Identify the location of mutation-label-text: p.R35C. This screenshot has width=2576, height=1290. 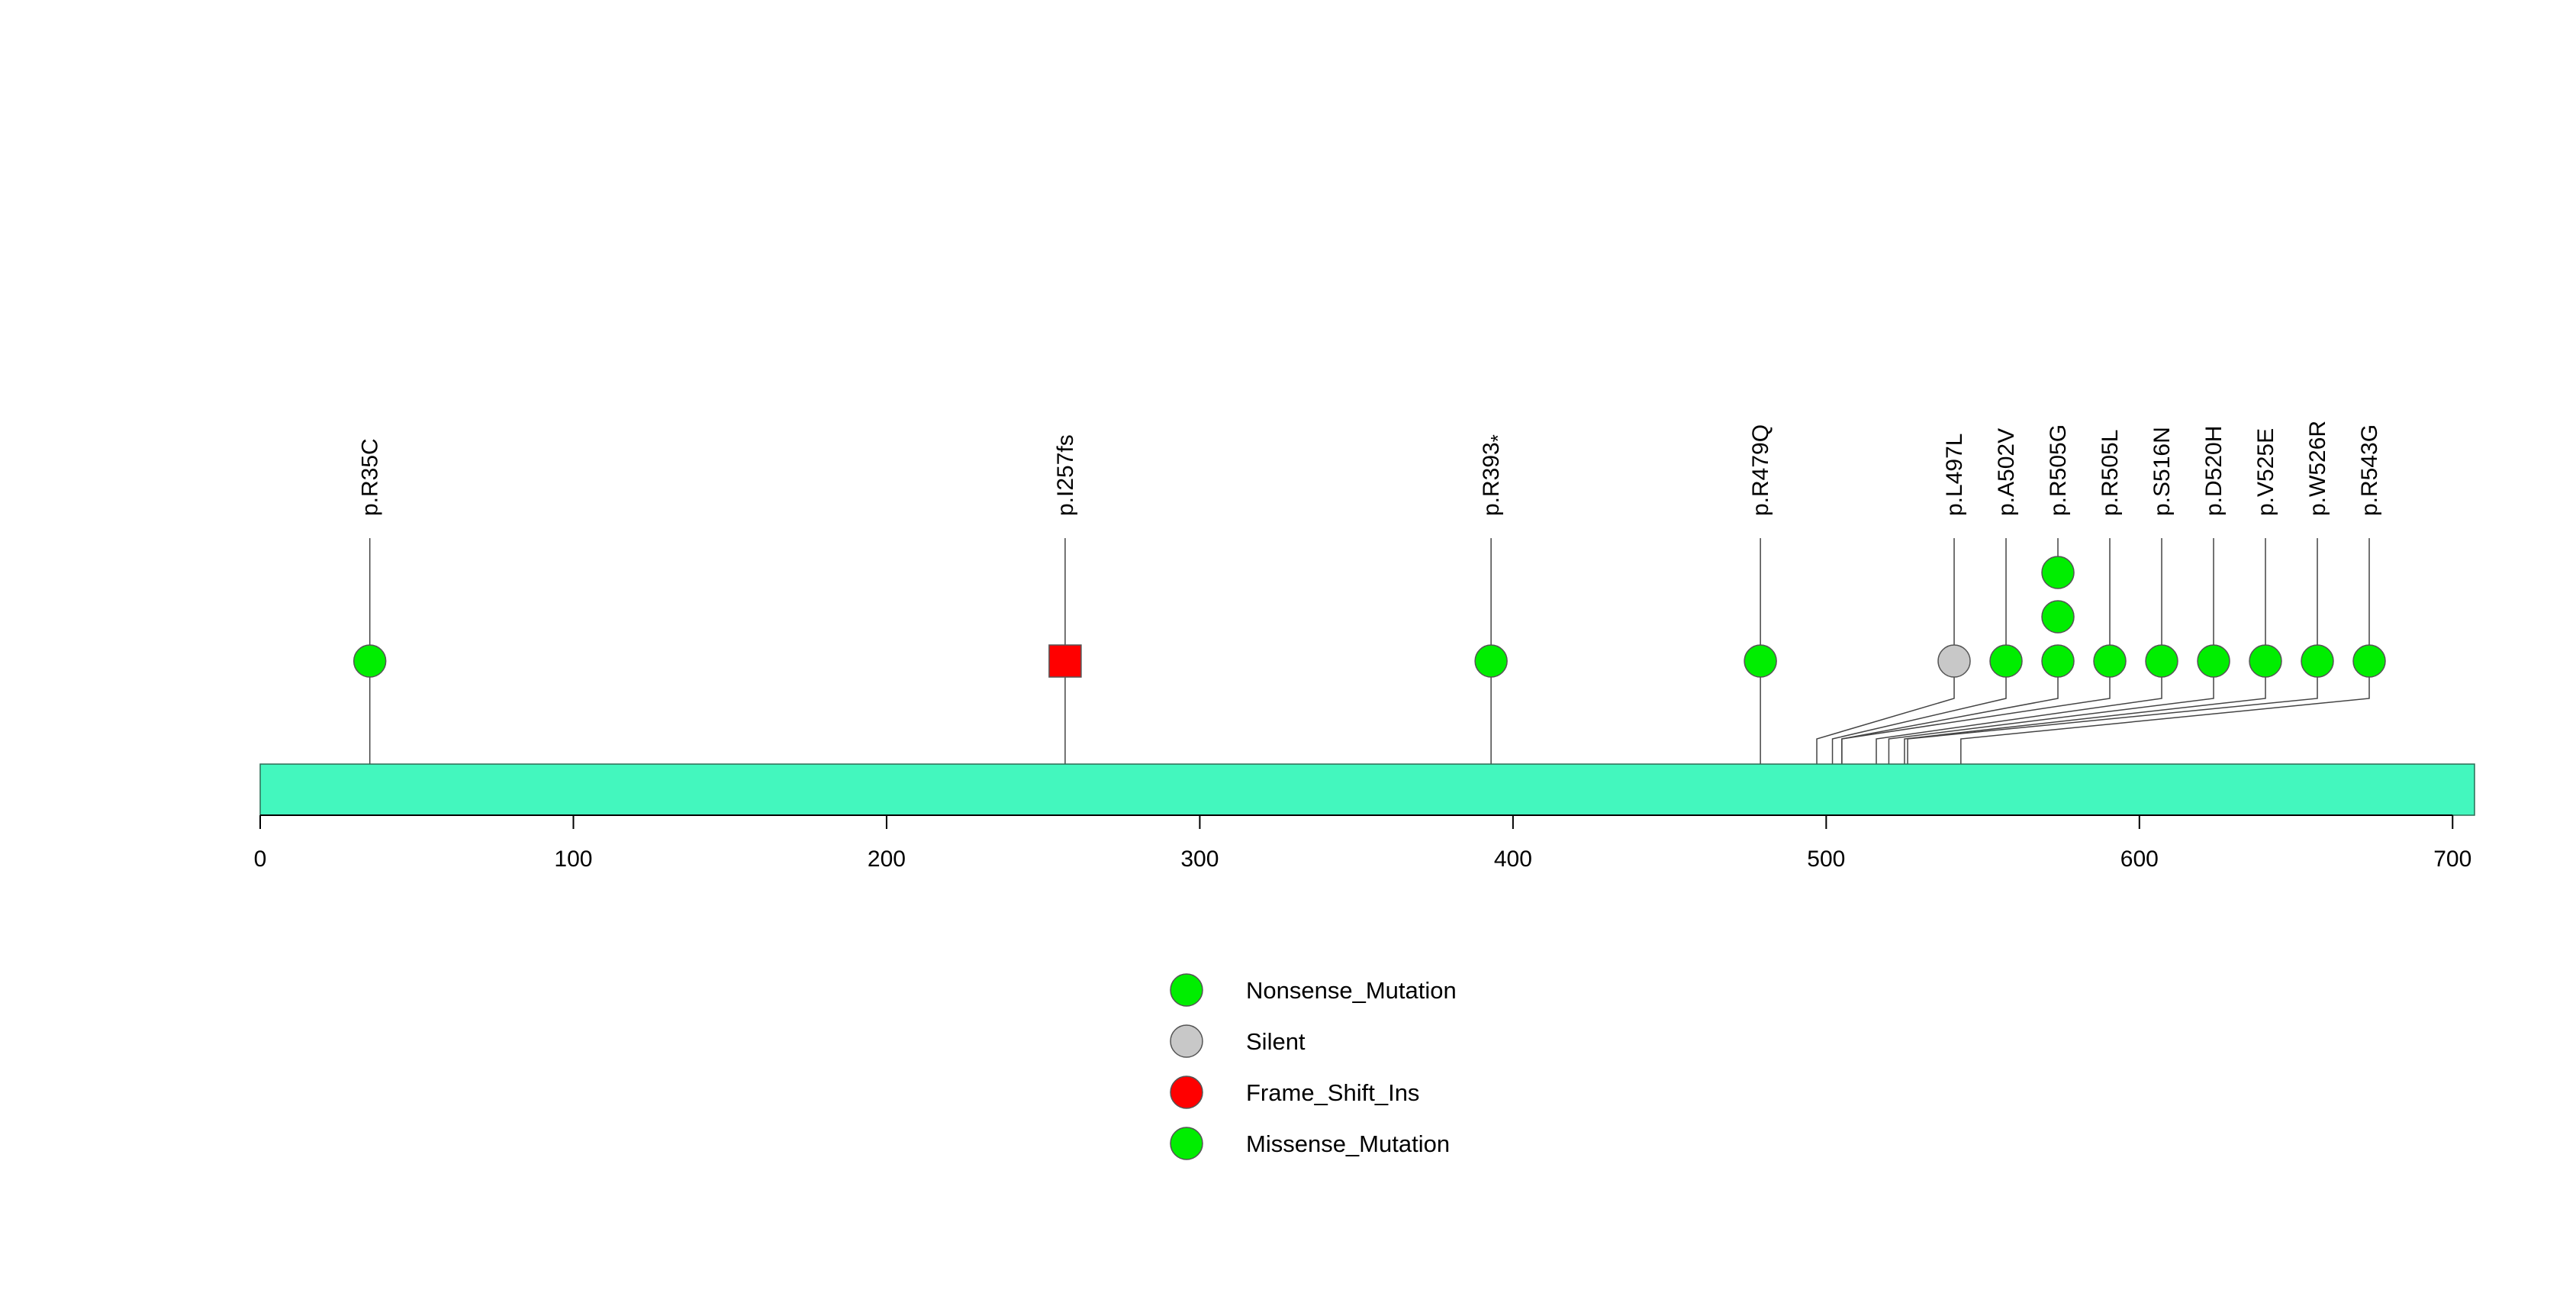
(370, 477).